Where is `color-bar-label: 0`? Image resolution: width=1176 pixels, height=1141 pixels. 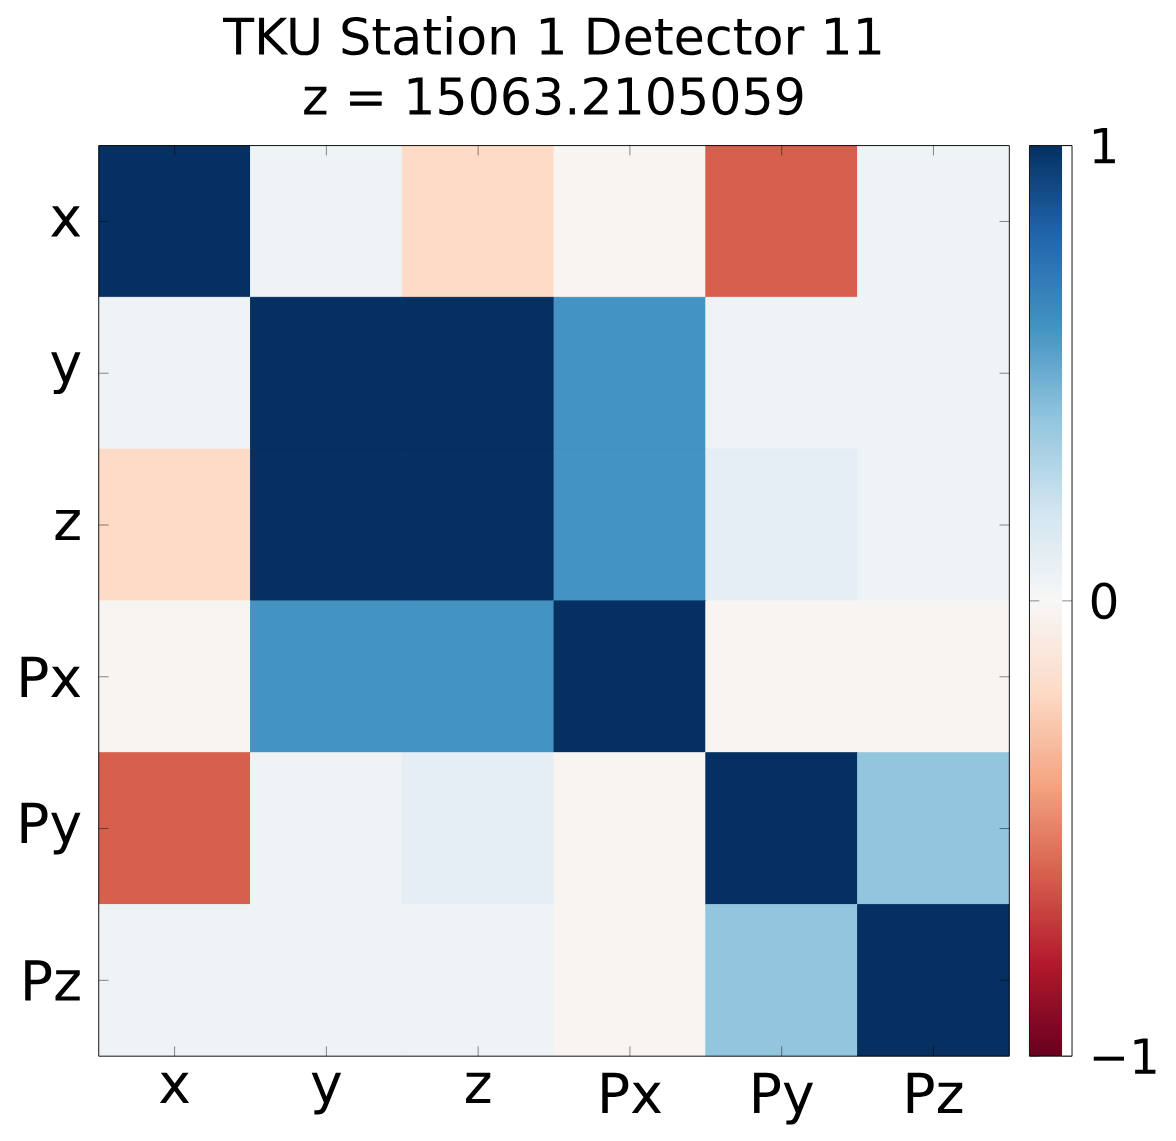
color-bar-label: 0 is located at coordinates (1104, 601).